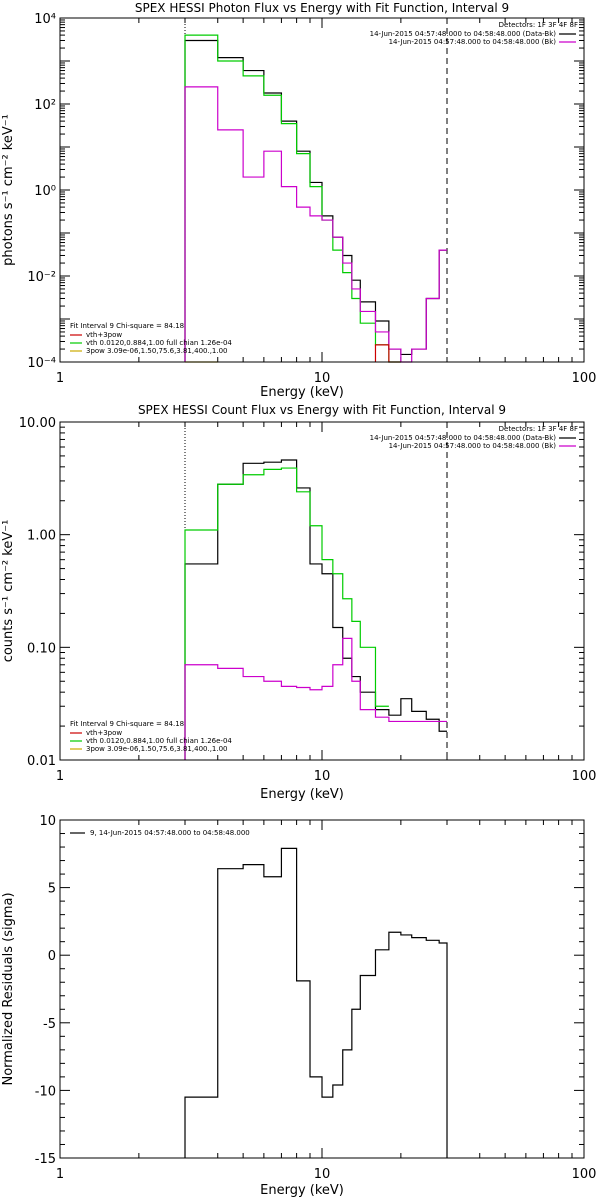 The height and width of the screenshot is (1200, 600). Describe the element at coordinates (49, 1024) in the screenshot. I see `y-tick-label: -5` at that location.